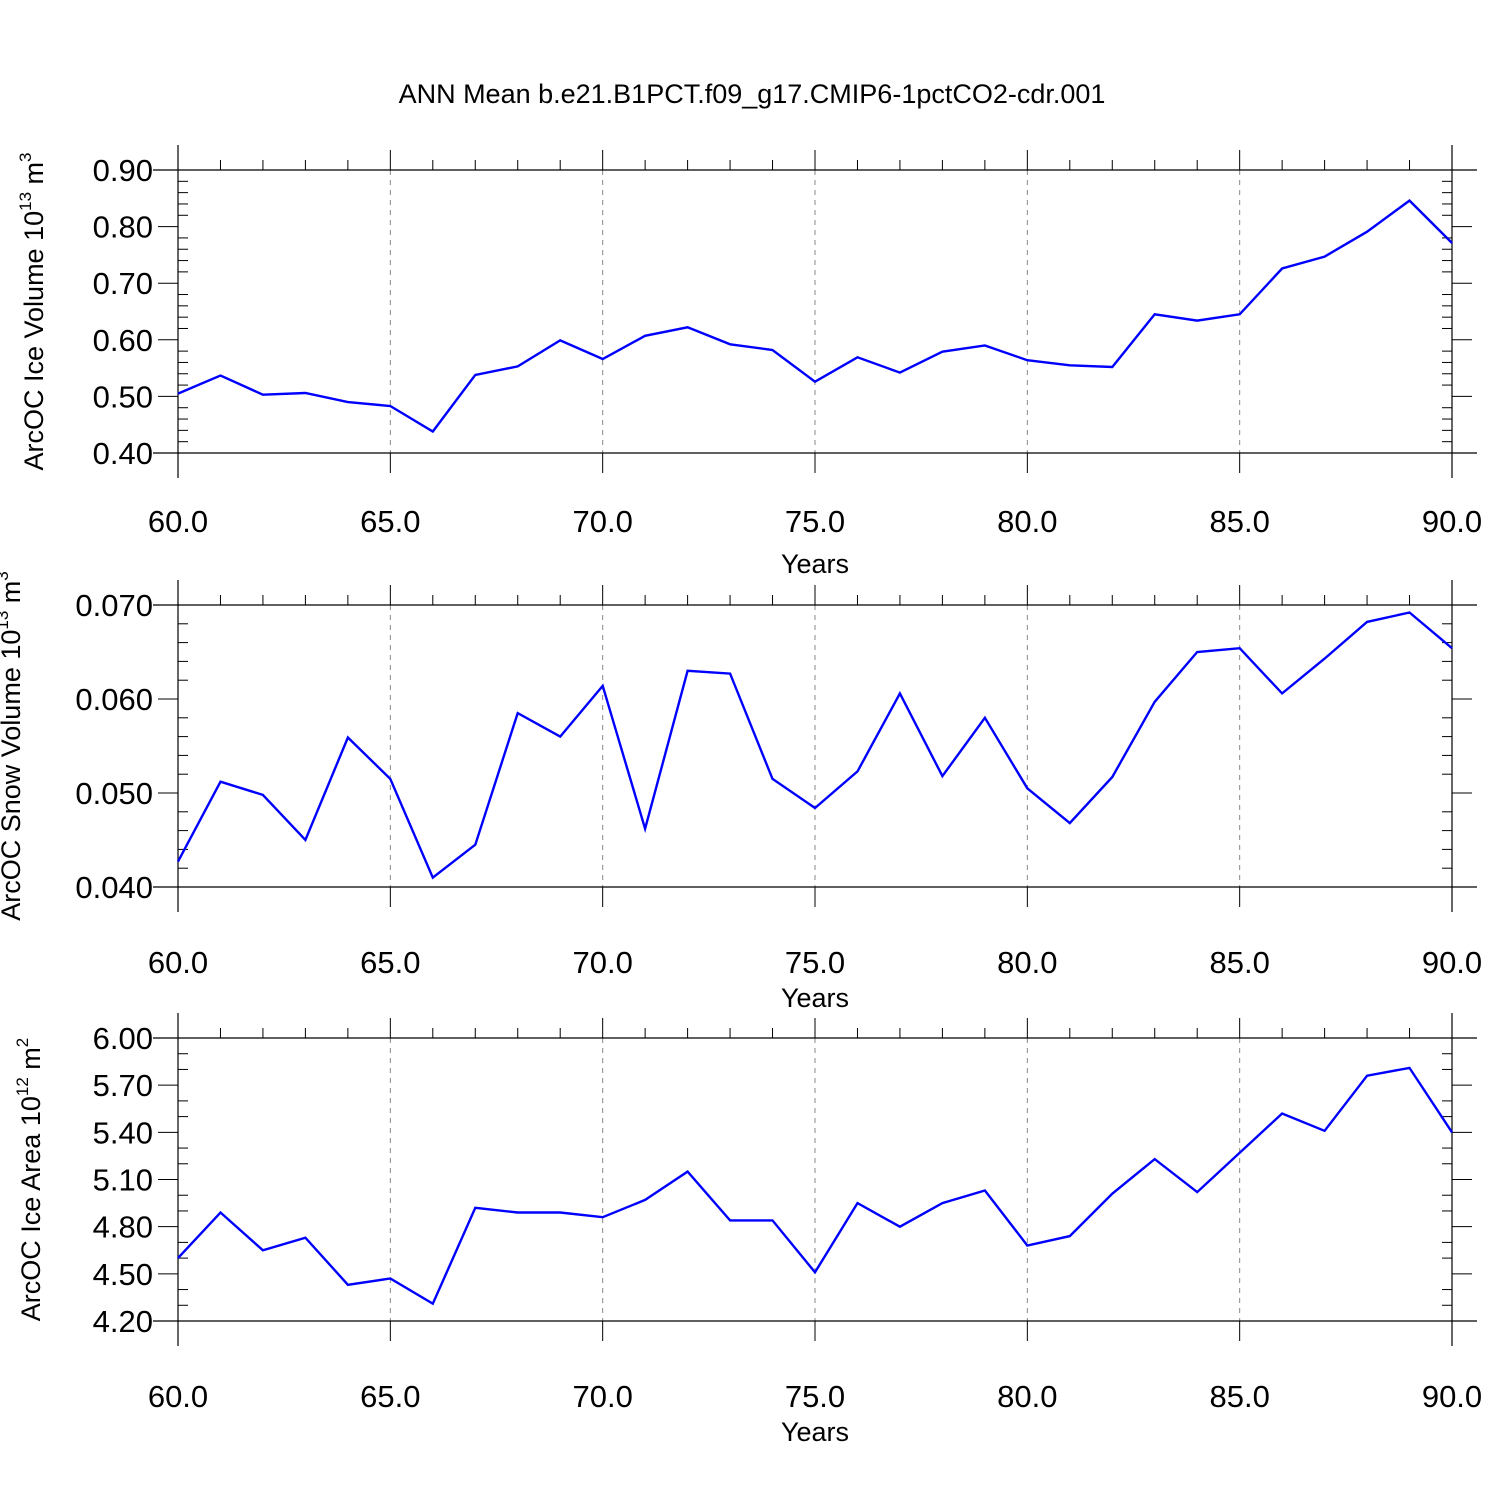 Image resolution: width=1500 pixels, height=1500 pixels. What do you see at coordinates (815, 1432) in the screenshot?
I see `ice-area-x-axis-label: Years` at bounding box center [815, 1432].